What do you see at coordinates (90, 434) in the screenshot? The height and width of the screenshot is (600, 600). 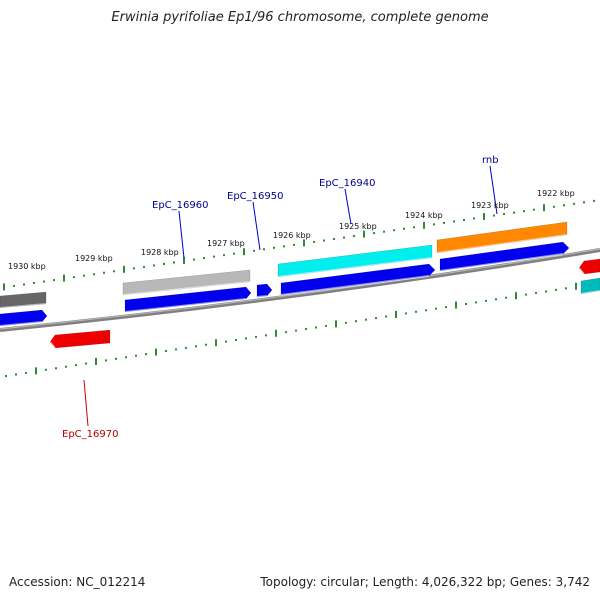 I see `gene-label-epc16970: EpC_16970` at bounding box center [90, 434].